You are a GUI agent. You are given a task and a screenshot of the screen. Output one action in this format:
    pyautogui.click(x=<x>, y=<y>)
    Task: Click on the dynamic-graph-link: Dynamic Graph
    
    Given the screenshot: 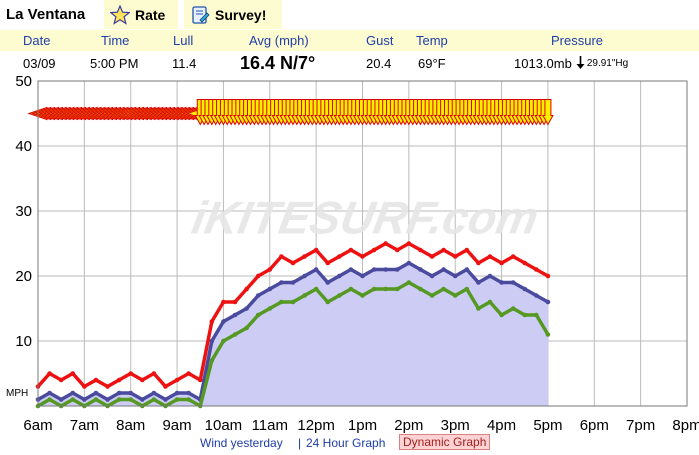 What is the action you would take?
    pyautogui.click(x=445, y=442)
    